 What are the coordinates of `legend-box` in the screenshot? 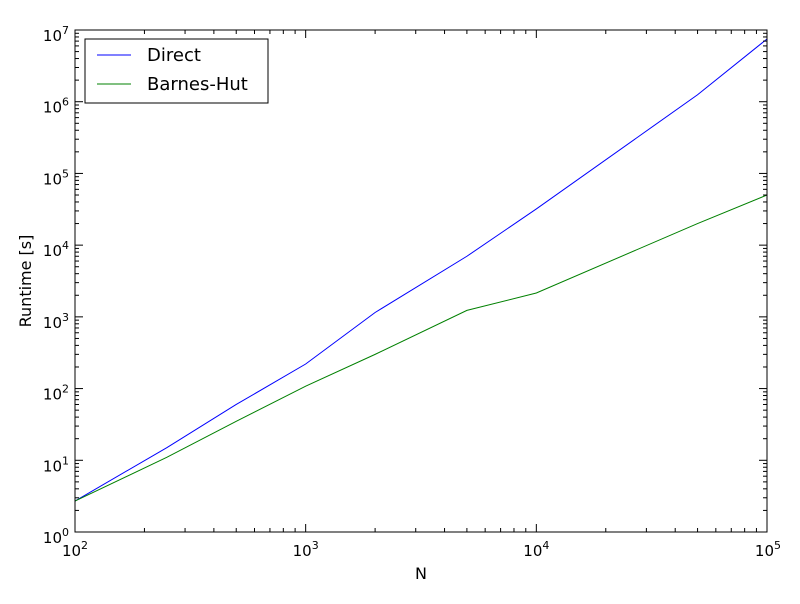 It's located at (176, 71).